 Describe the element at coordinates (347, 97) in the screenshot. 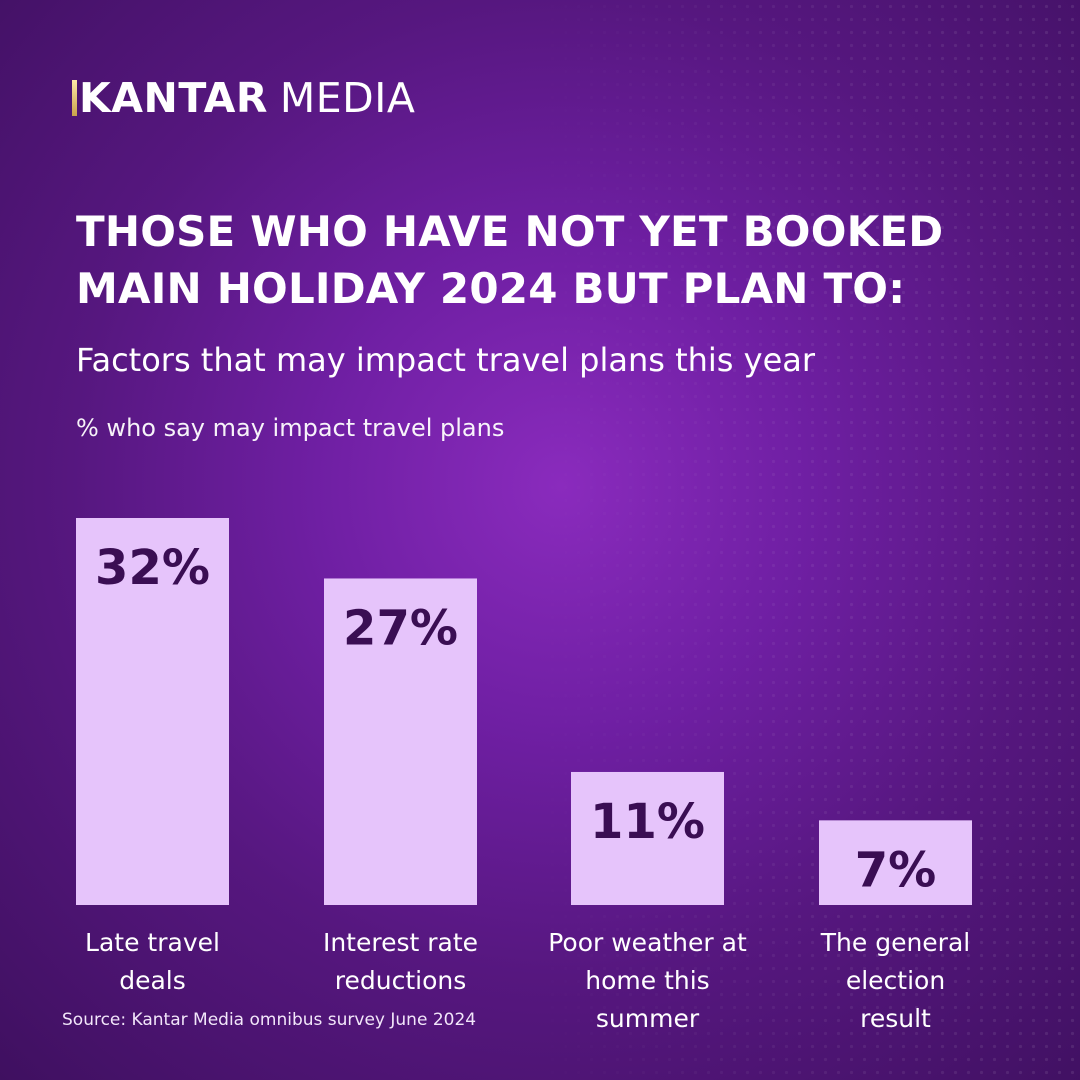

I see `logo-text-media: MEDIA` at that location.